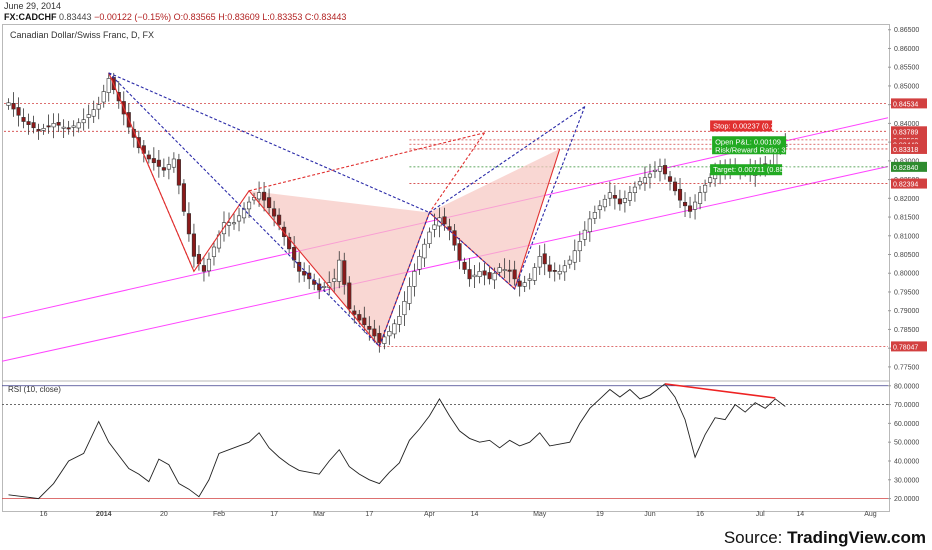  I want to click on price-tick-label: 0.77500, so click(906, 367).